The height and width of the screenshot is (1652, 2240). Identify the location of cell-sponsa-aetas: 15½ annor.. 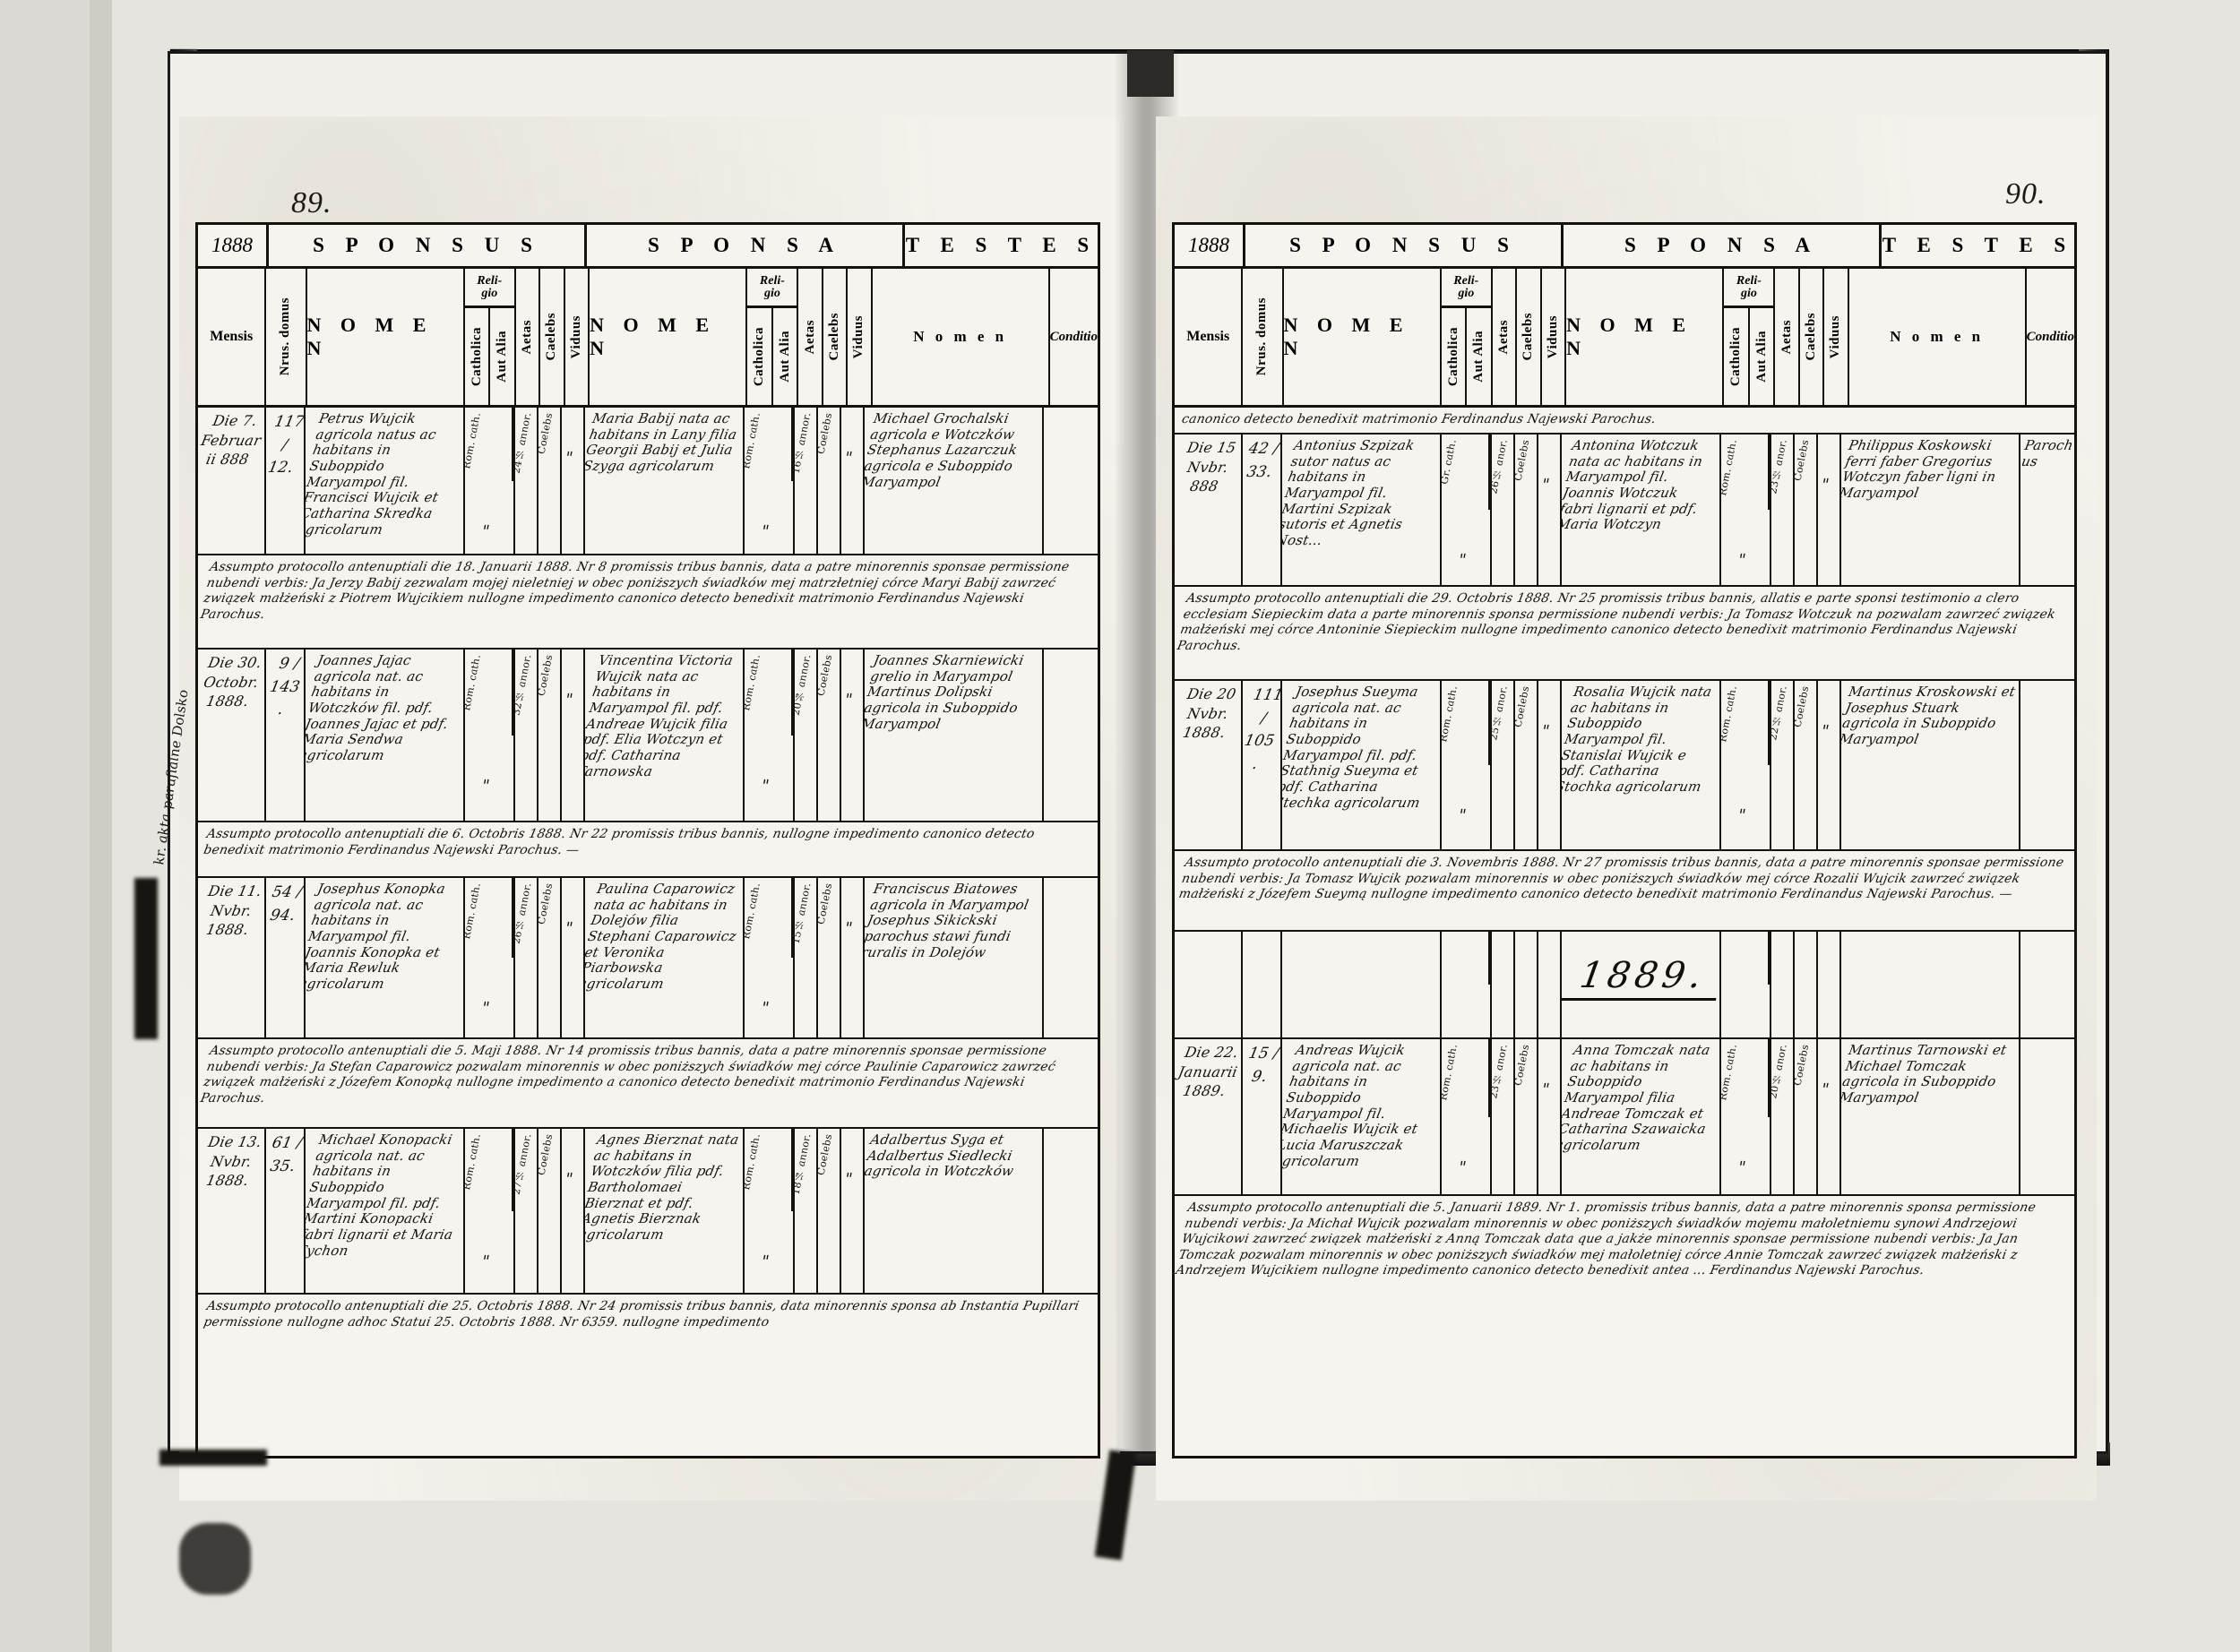
(805, 914).